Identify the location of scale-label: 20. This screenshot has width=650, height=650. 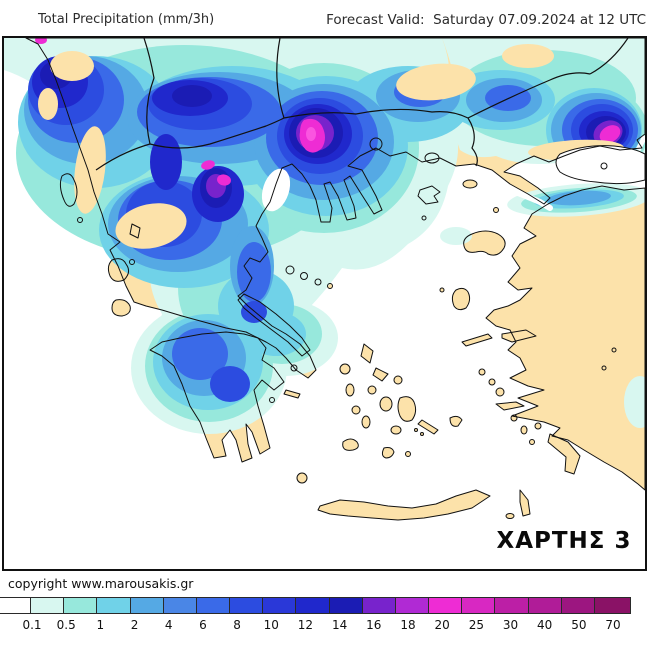
(442, 625).